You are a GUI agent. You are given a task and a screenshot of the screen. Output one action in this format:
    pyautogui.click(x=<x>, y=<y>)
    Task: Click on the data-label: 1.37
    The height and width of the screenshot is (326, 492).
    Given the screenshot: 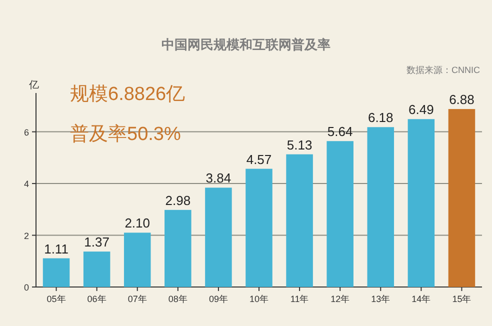 What is the action you would take?
    pyautogui.click(x=97, y=242)
    